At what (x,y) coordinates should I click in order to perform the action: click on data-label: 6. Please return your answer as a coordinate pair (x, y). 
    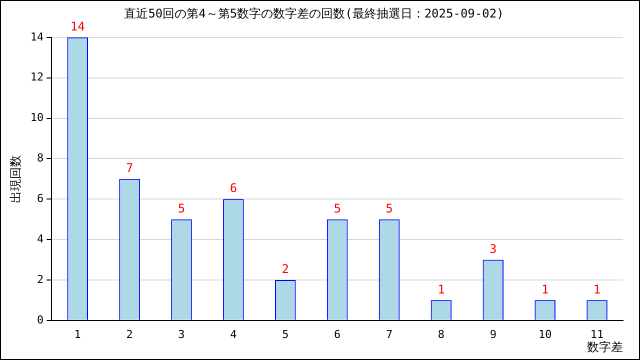
    Looking at the image, I should click on (234, 188).